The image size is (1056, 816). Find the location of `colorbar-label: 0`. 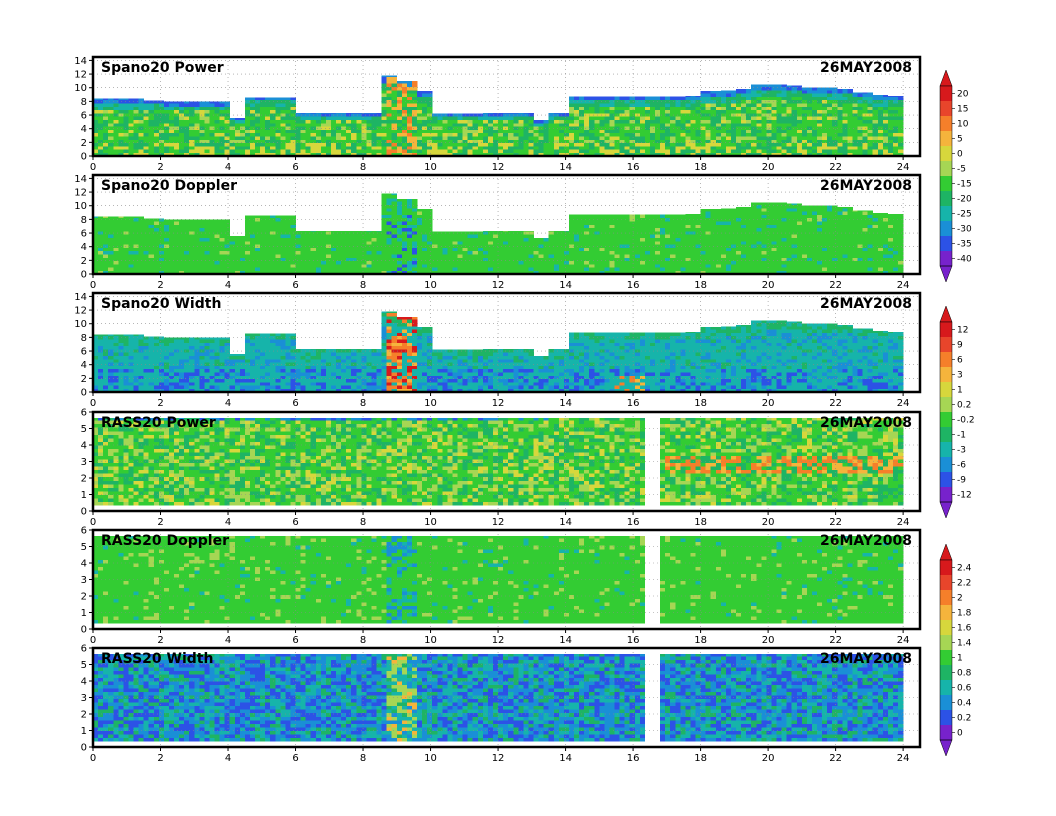

colorbar-label: 0 is located at coordinates (960, 155).